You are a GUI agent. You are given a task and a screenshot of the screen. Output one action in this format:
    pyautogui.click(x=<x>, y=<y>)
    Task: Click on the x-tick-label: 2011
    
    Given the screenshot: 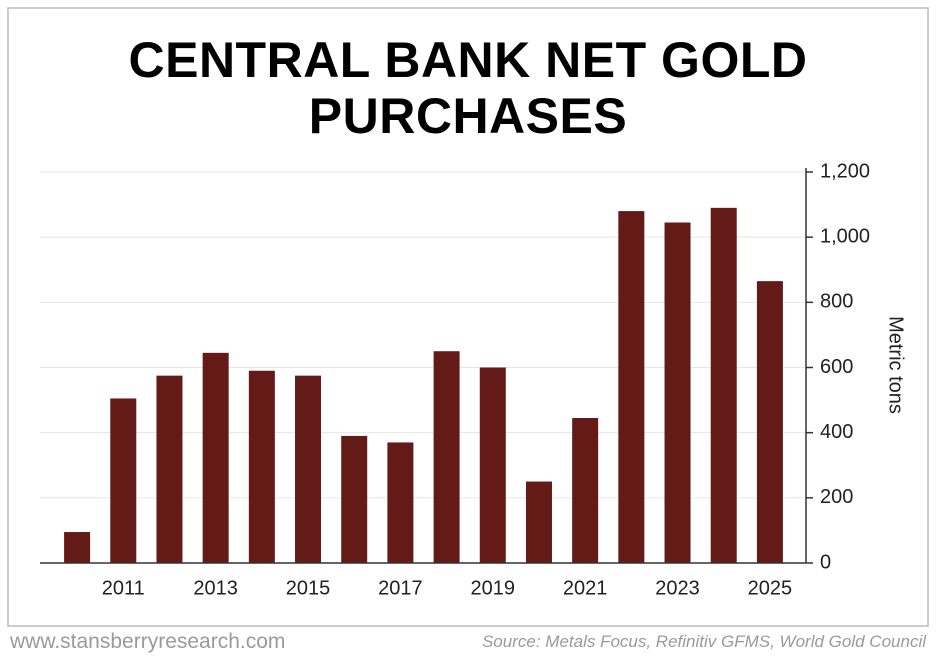 What is the action you would take?
    pyautogui.click(x=123, y=588)
    